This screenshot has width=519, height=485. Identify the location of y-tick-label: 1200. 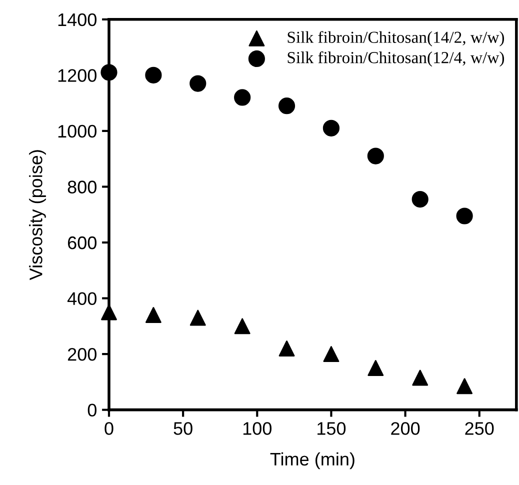
(77, 75).